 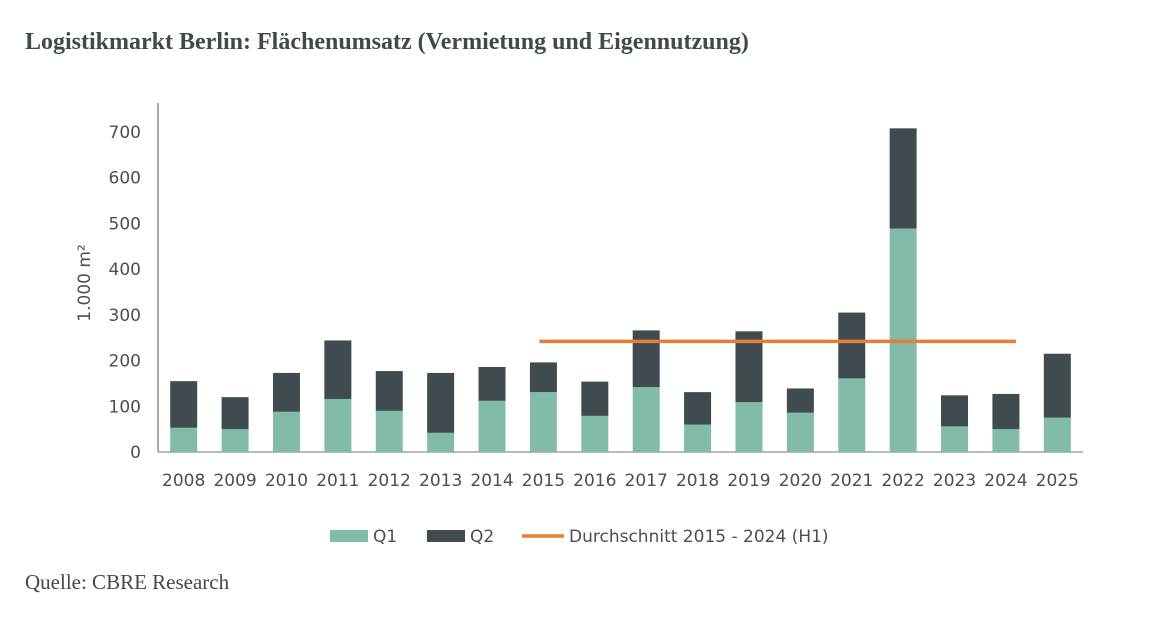 I want to click on bar-q2-2016, so click(x=595, y=398).